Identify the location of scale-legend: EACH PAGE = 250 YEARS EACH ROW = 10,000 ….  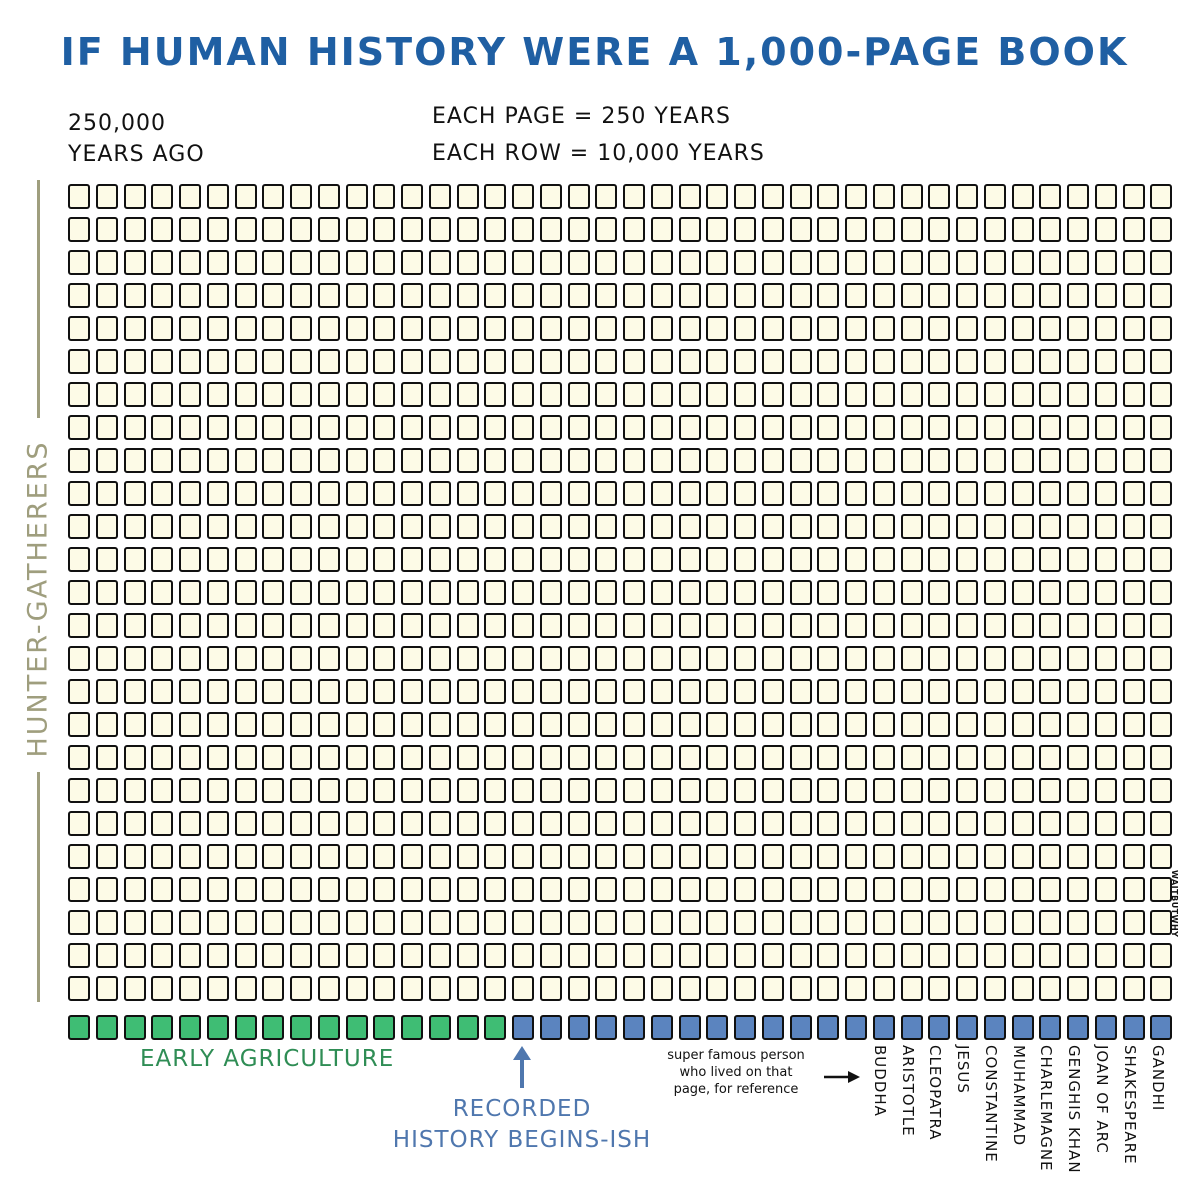
(598, 135).